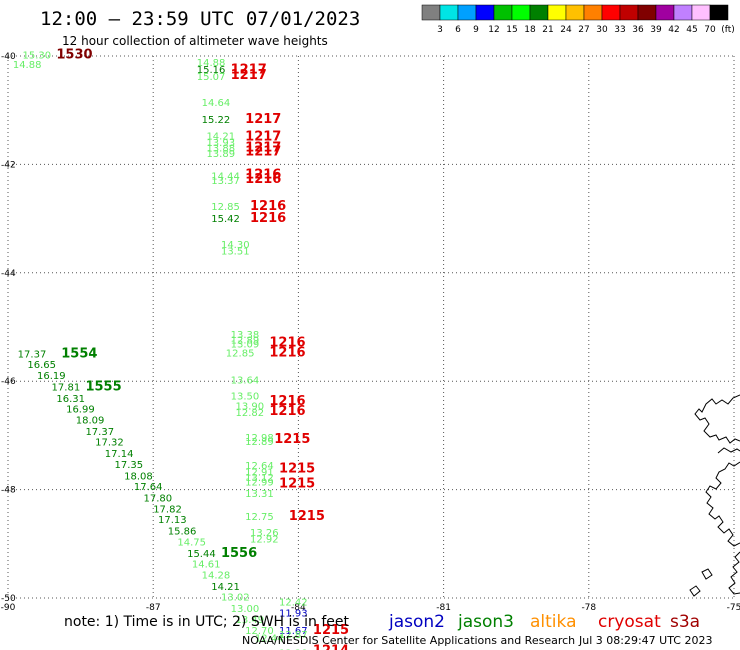  What do you see at coordinates (119, 454) in the screenshot?
I see `wave-height-value: 17.14` at bounding box center [119, 454].